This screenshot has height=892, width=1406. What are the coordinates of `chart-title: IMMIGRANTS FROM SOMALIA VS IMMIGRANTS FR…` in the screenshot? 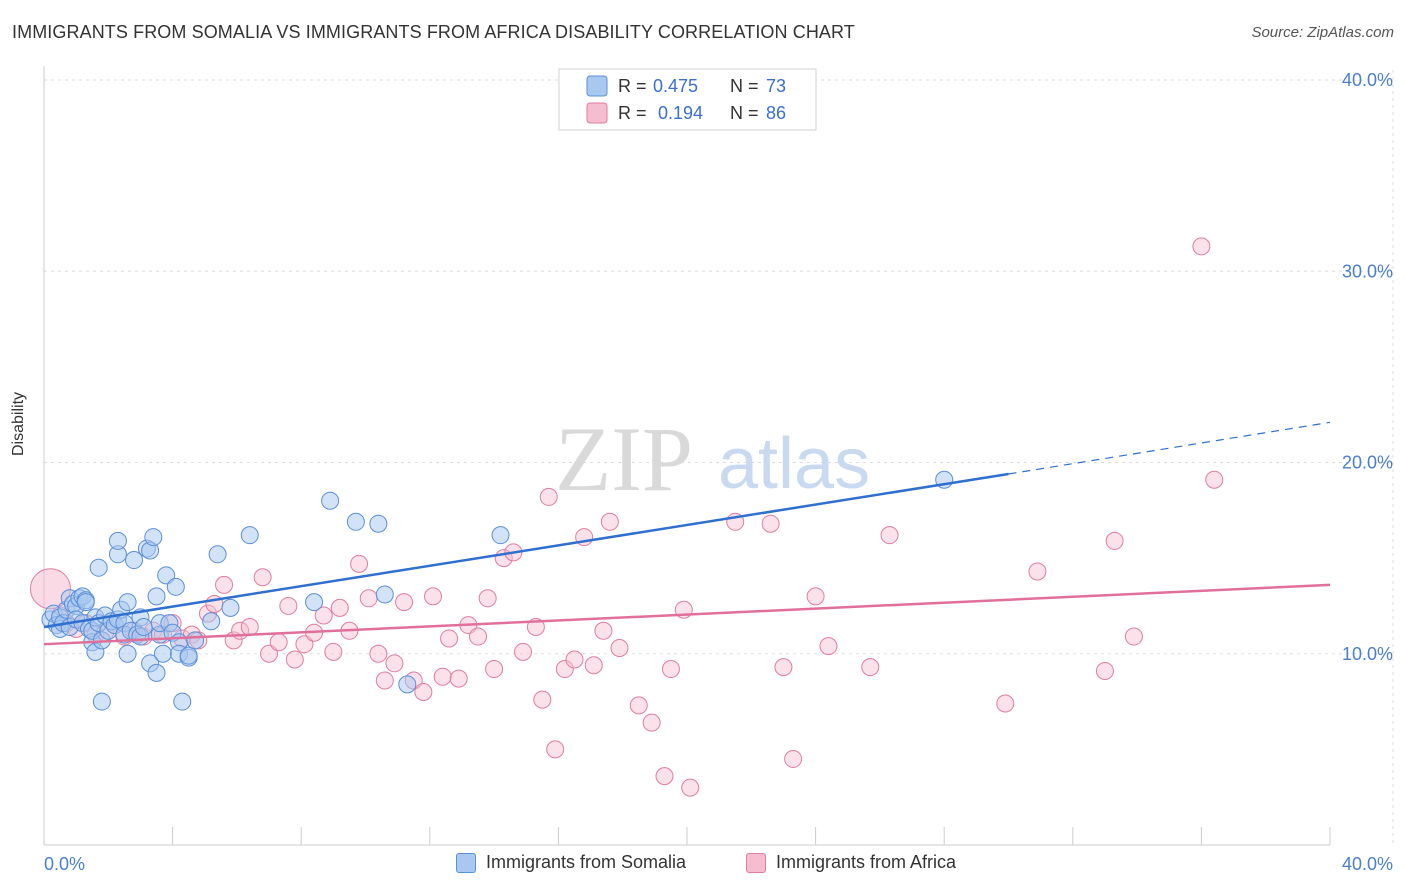 It's located at (433, 32).